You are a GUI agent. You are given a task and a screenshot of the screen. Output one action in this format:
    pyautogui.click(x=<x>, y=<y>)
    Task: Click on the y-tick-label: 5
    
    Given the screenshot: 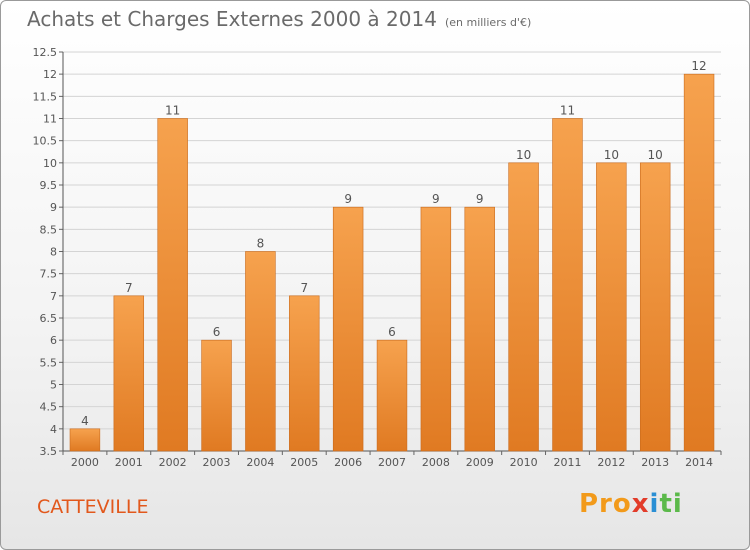 What is the action you would take?
    pyautogui.click(x=53, y=385)
    